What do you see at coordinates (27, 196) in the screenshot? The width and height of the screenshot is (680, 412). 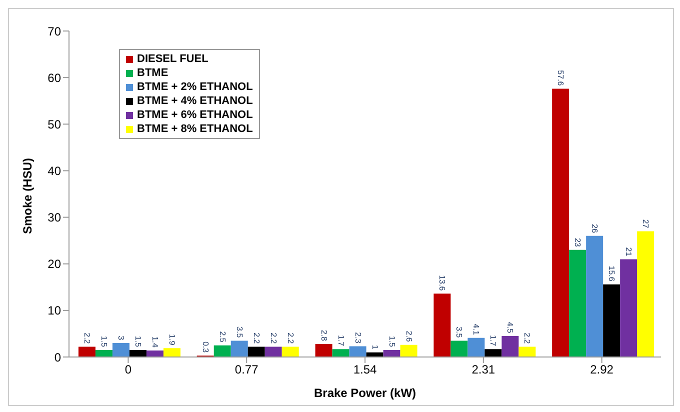 I see `y-axis-title: Smoke (HSU)` at bounding box center [27, 196].